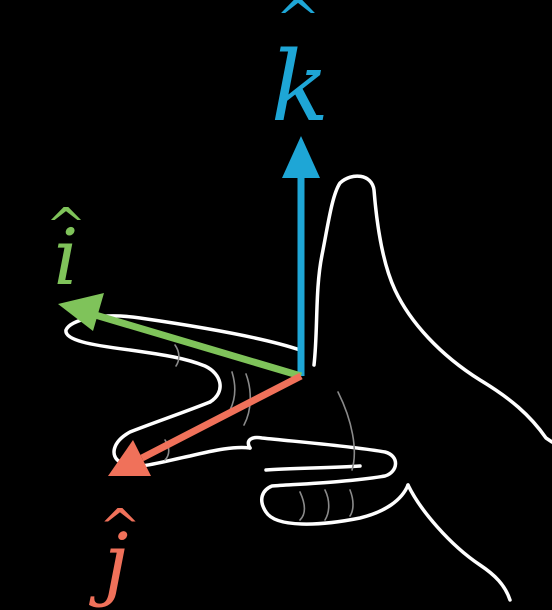  I want to click on label-k: ^ k, so click(300, 71).